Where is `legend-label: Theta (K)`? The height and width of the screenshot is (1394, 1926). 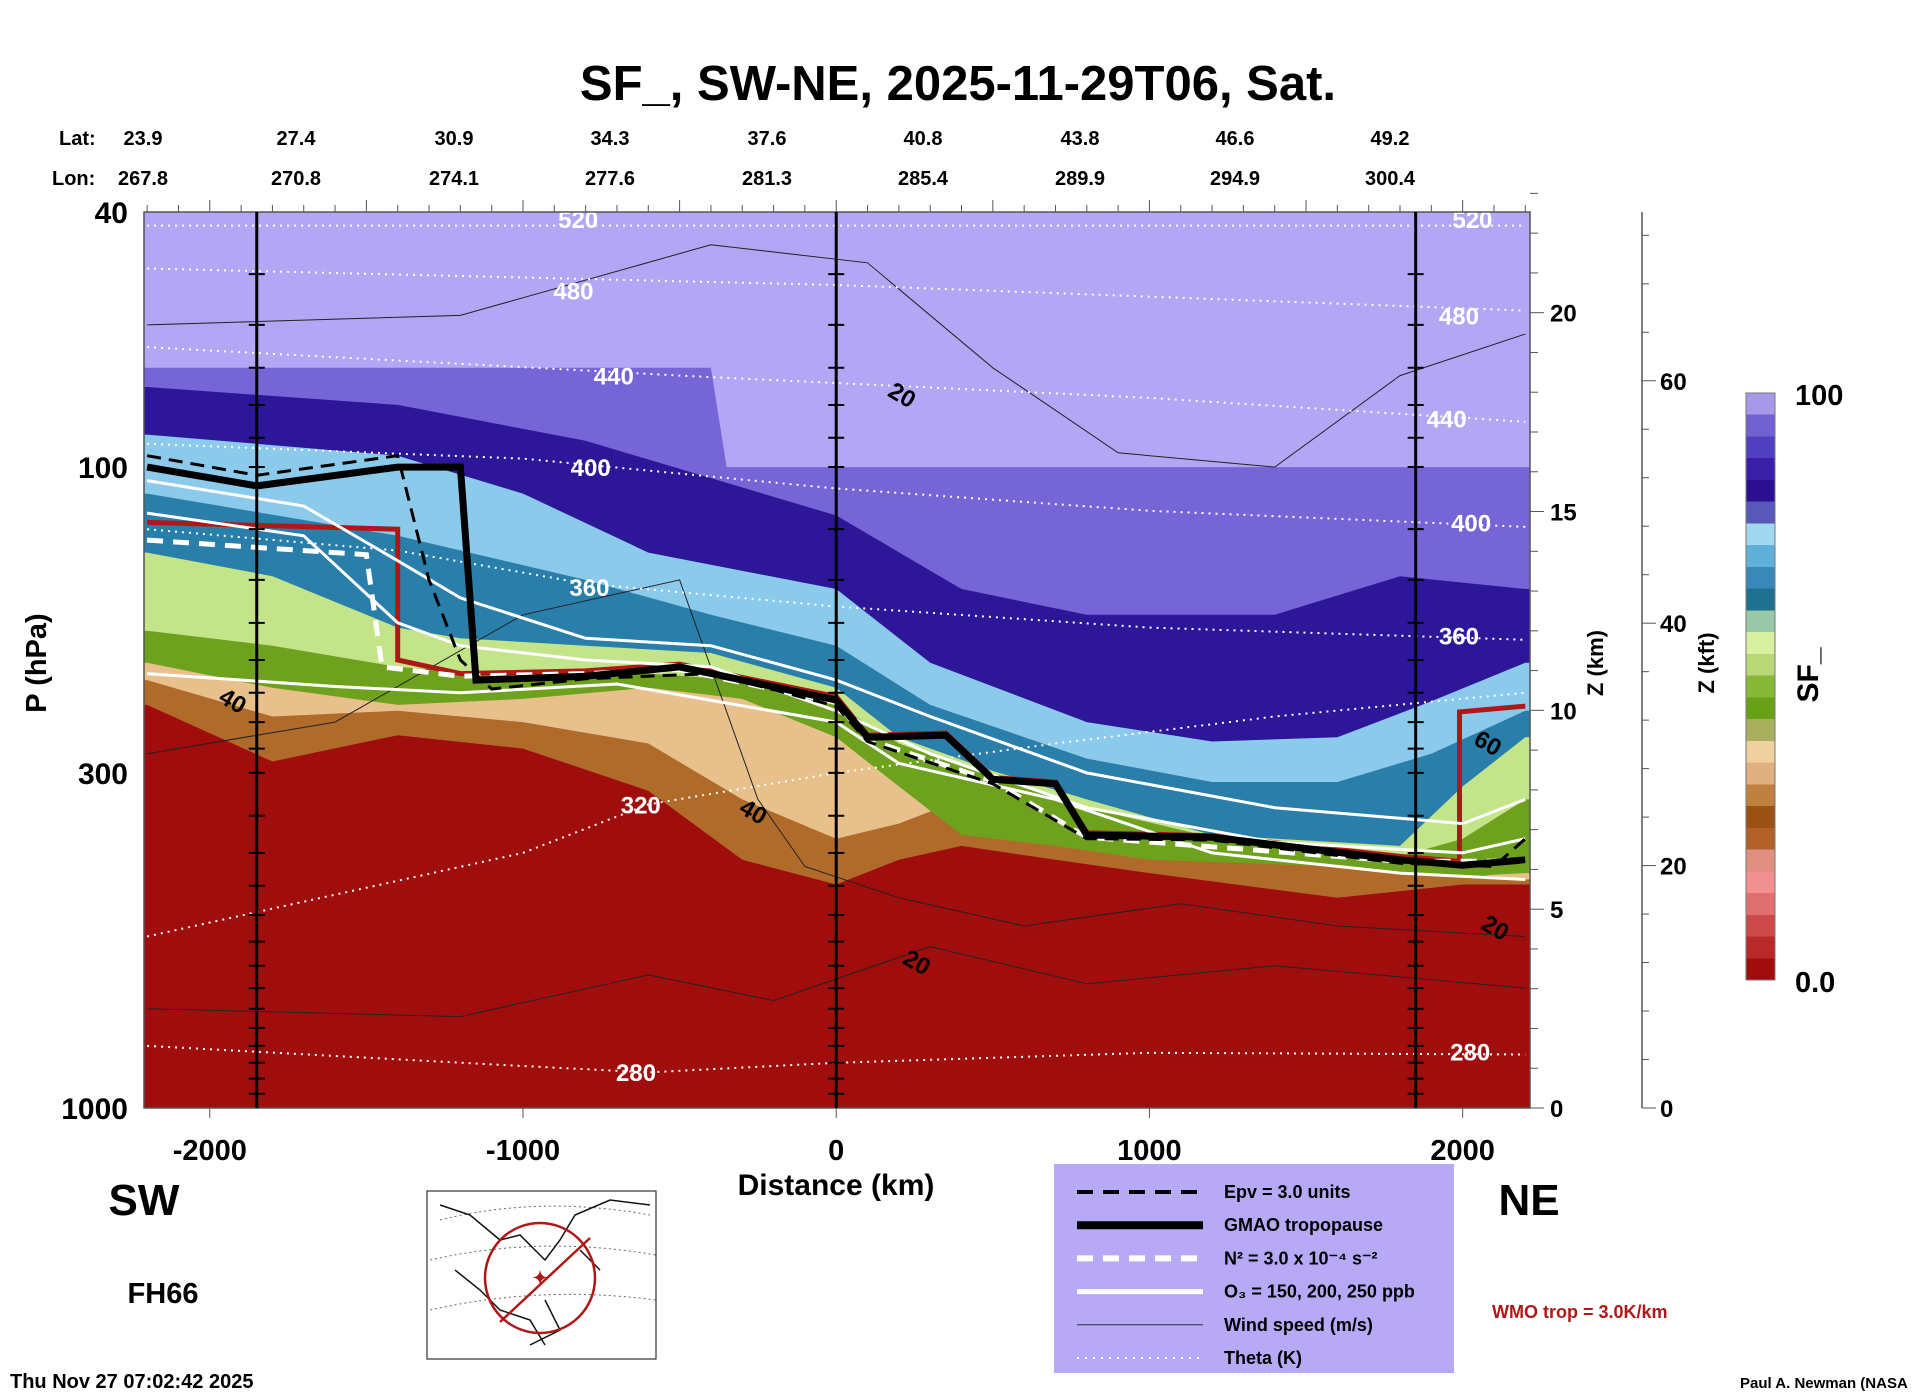 legend-label: Theta (K) is located at coordinates (1263, 1358).